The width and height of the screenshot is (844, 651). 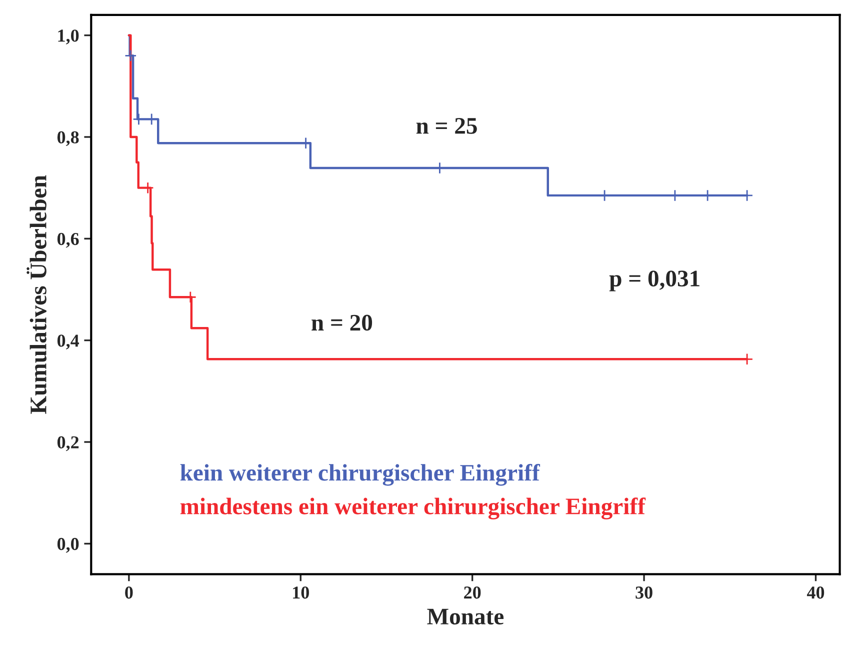 What do you see at coordinates (446, 126) in the screenshot?
I see `annotation: n = 25` at bounding box center [446, 126].